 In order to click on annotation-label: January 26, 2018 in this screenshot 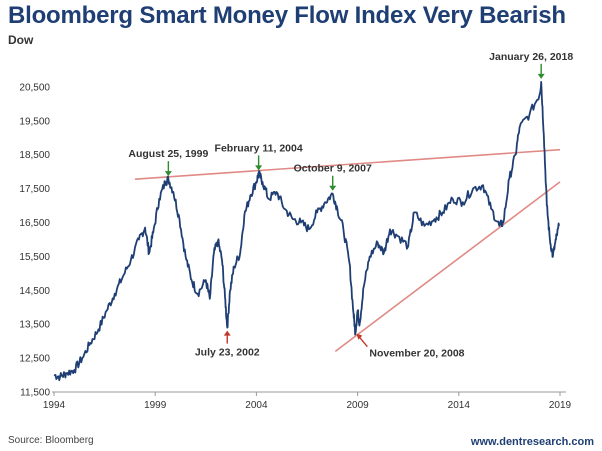, I will do `click(531, 57)`.